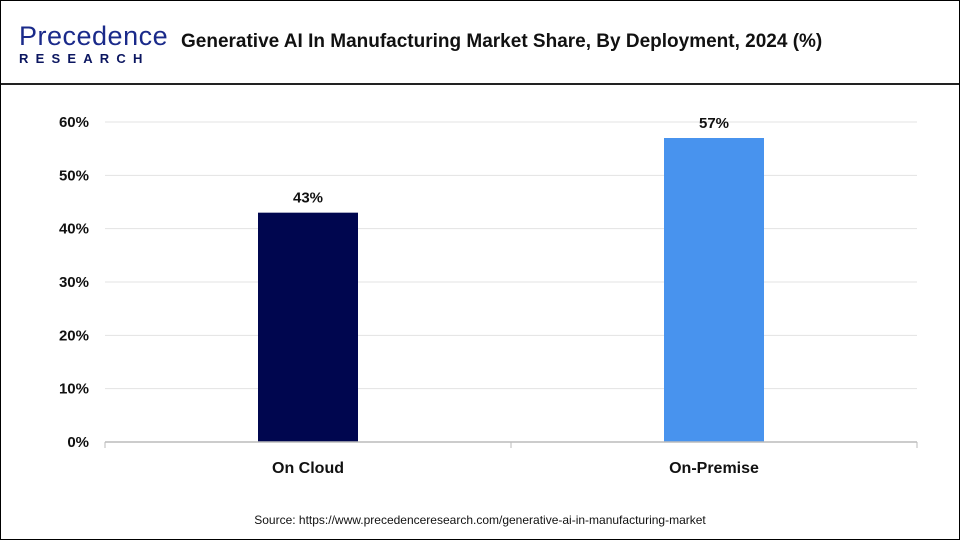 Image resolution: width=960 pixels, height=540 pixels. Describe the element at coordinates (94, 36) in the screenshot. I see `logo-line1: Precedence` at that location.